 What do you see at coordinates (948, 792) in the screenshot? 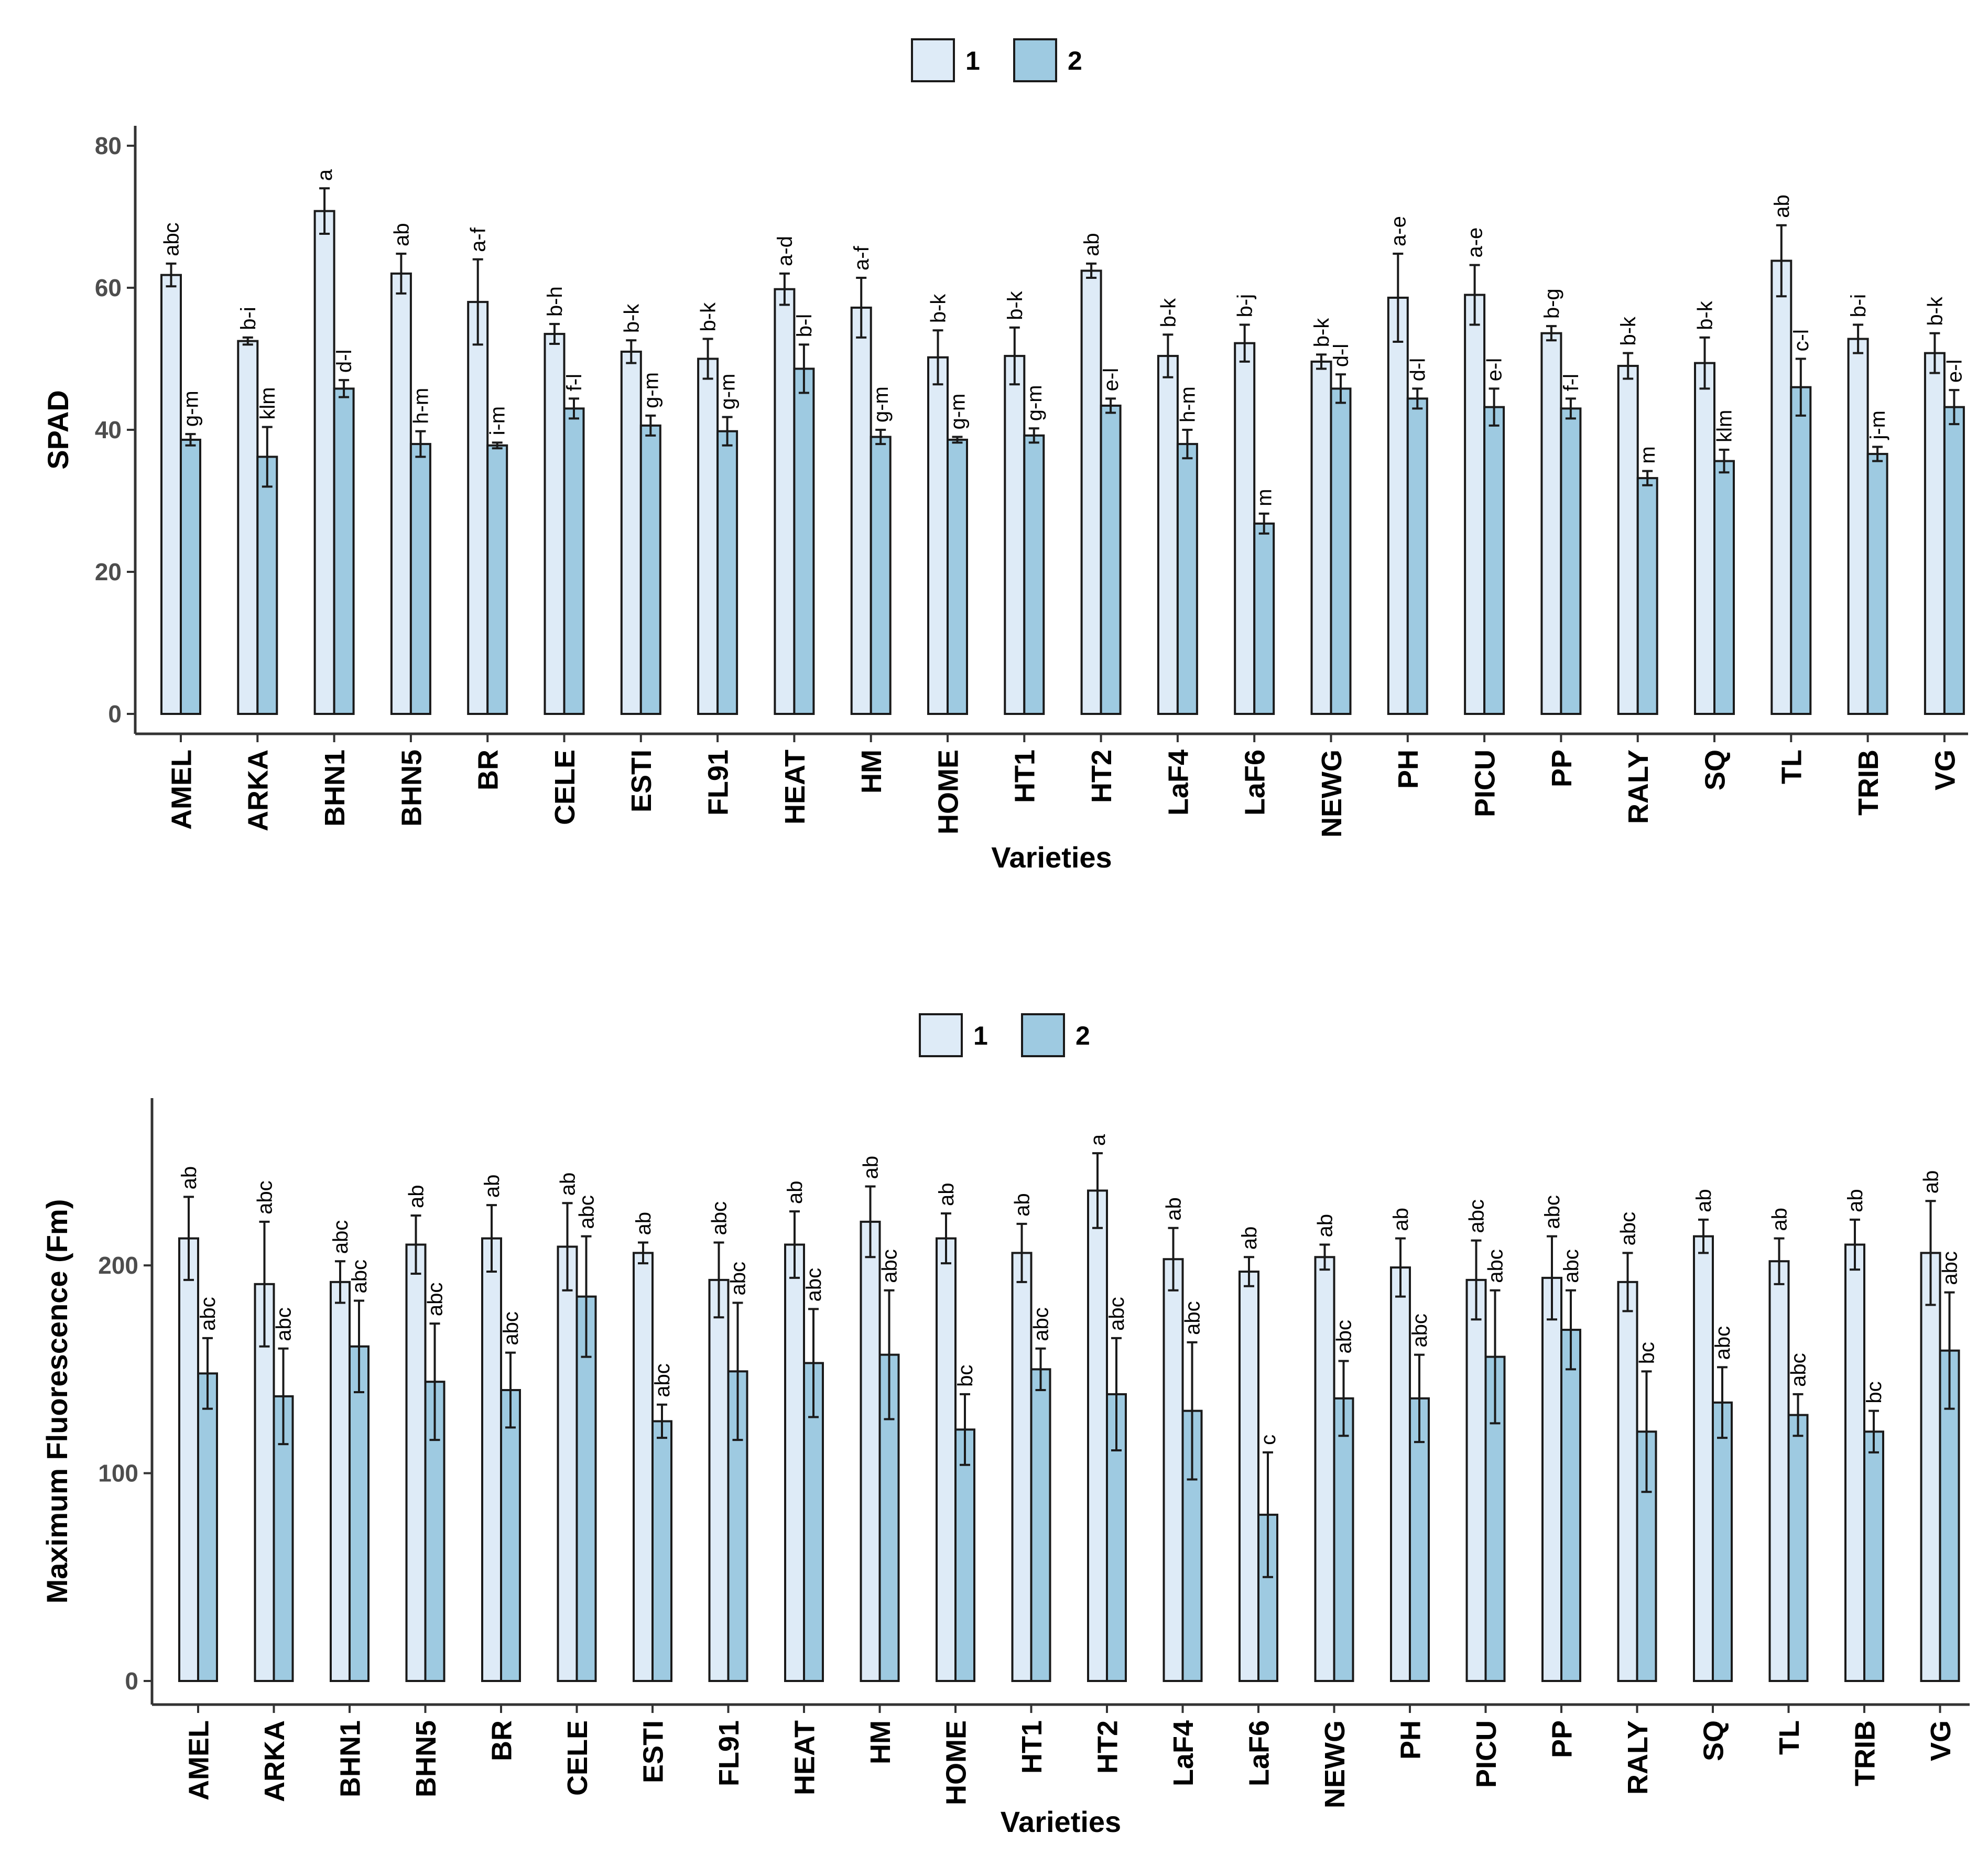
I see `category-label: HOME` at bounding box center [948, 792].